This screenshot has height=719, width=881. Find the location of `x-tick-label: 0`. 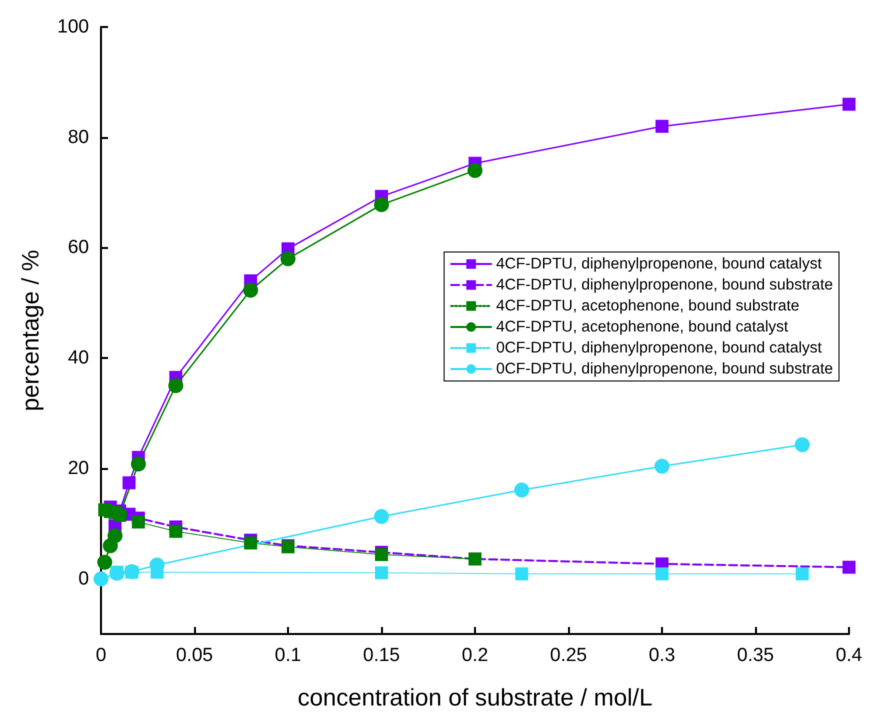

x-tick-label: 0 is located at coordinates (101, 655).